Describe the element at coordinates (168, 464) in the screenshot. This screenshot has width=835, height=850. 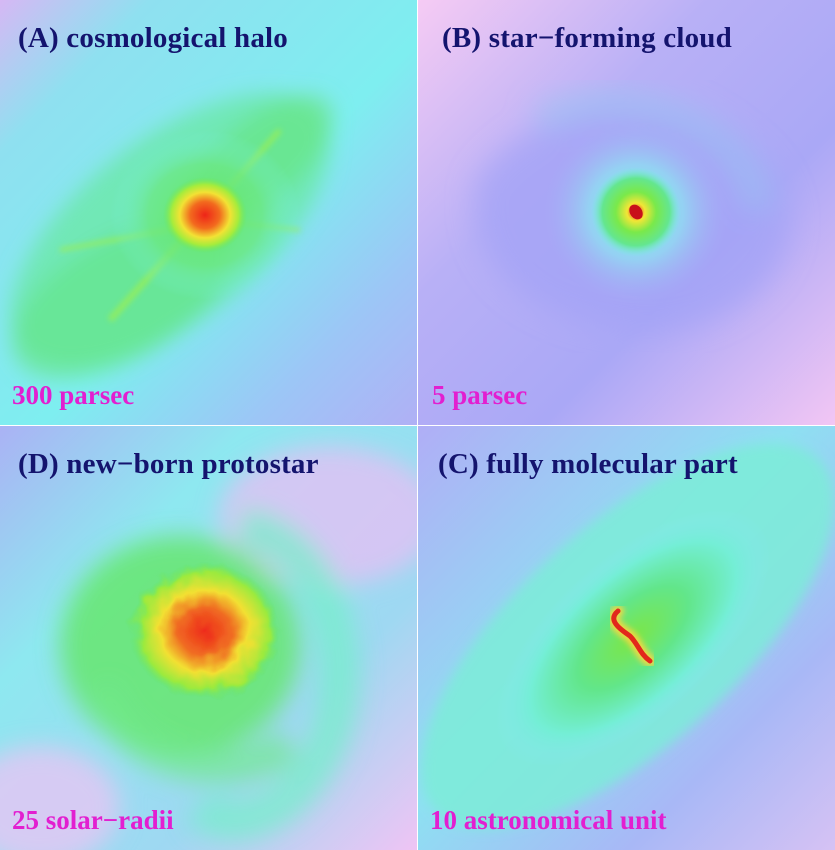
I see `panel-title: (D) new−born protostar` at that location.